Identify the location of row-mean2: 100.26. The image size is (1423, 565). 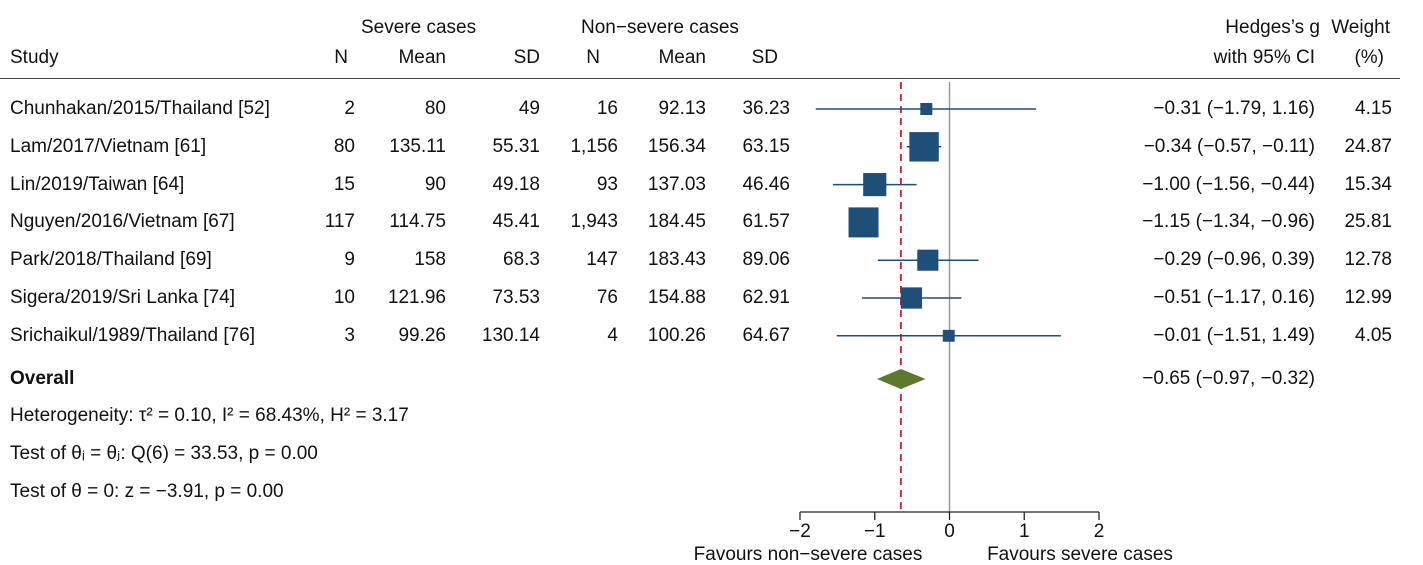
(676, 335).